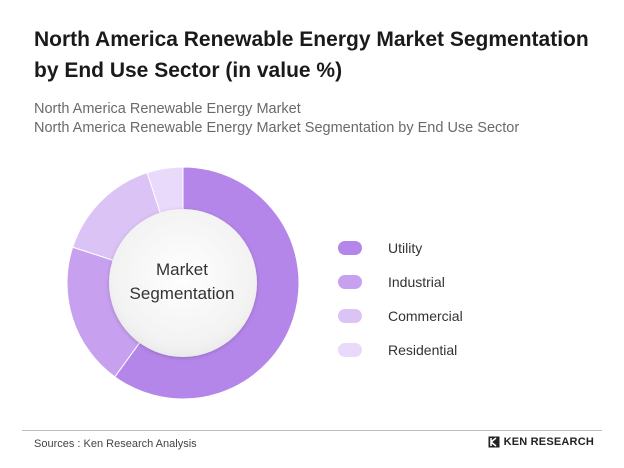 This screenshot has width=624, height=468. I want to click on brand-logo-group: KEN RESEARCH, so click(541, 442).